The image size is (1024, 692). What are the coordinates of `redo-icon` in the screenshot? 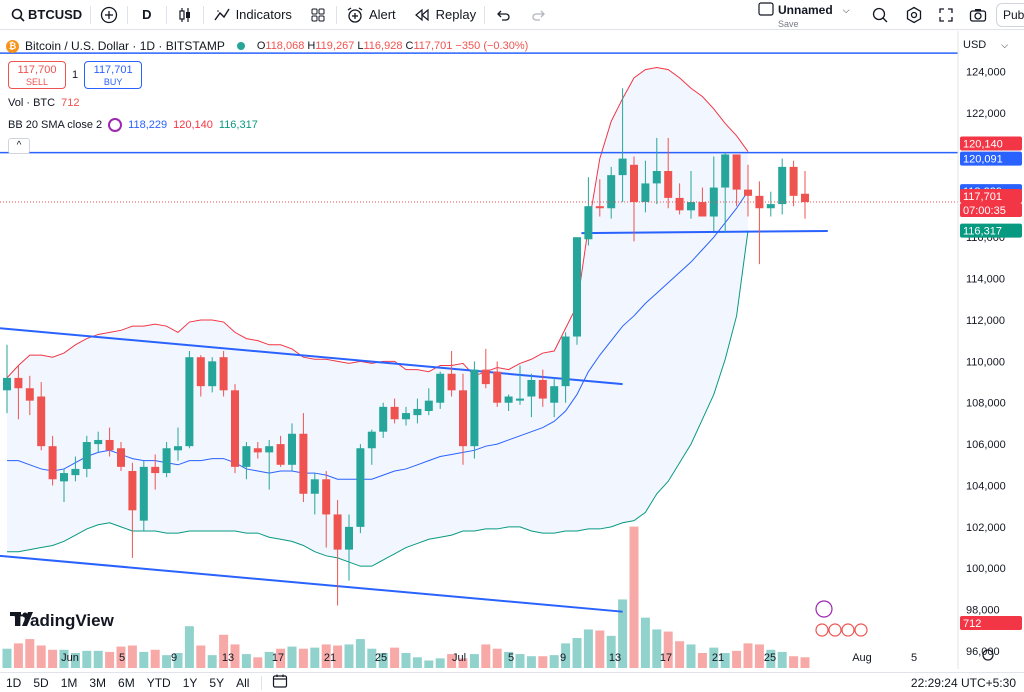 It's located at (539, 15).